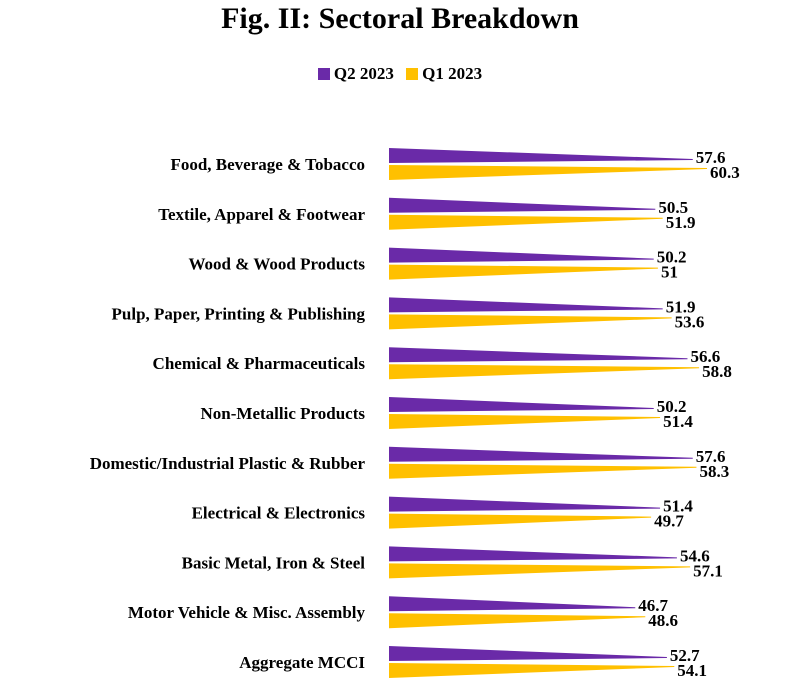  I want to click on category-label-non-metallic-products: Non-Metallic Products, so click(283, 413).